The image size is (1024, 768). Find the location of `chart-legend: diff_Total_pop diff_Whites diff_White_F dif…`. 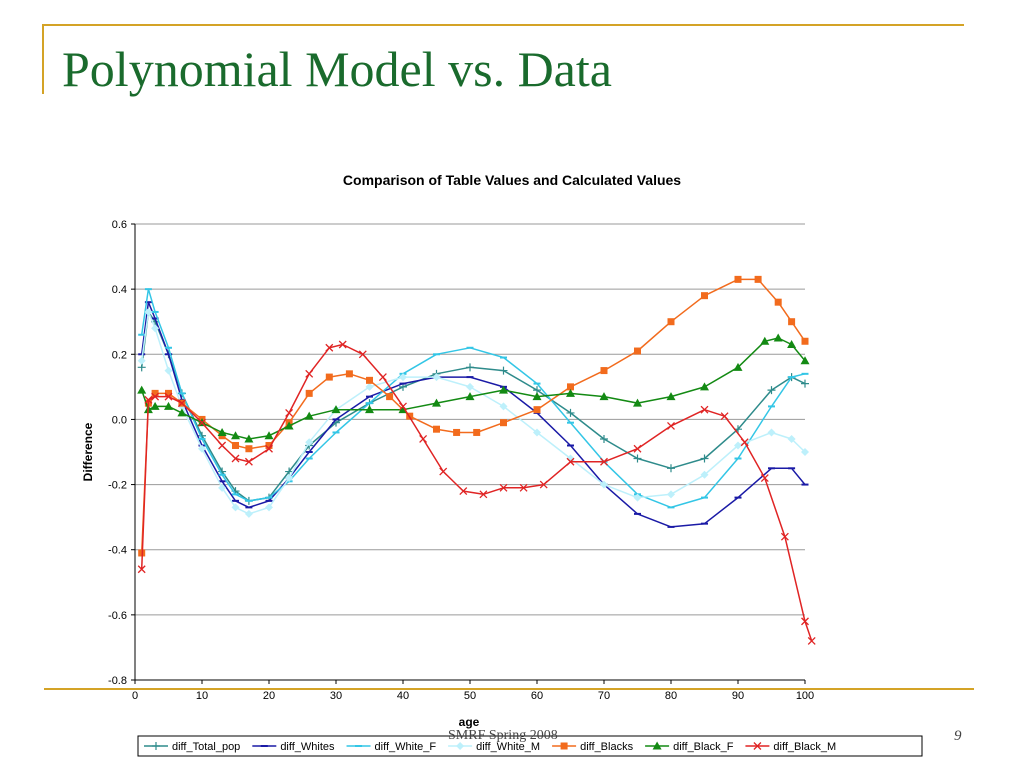

chart-legend: diff_Total_pop diff_Whites diff_White_F dif… is located at coordinates (530, 746).